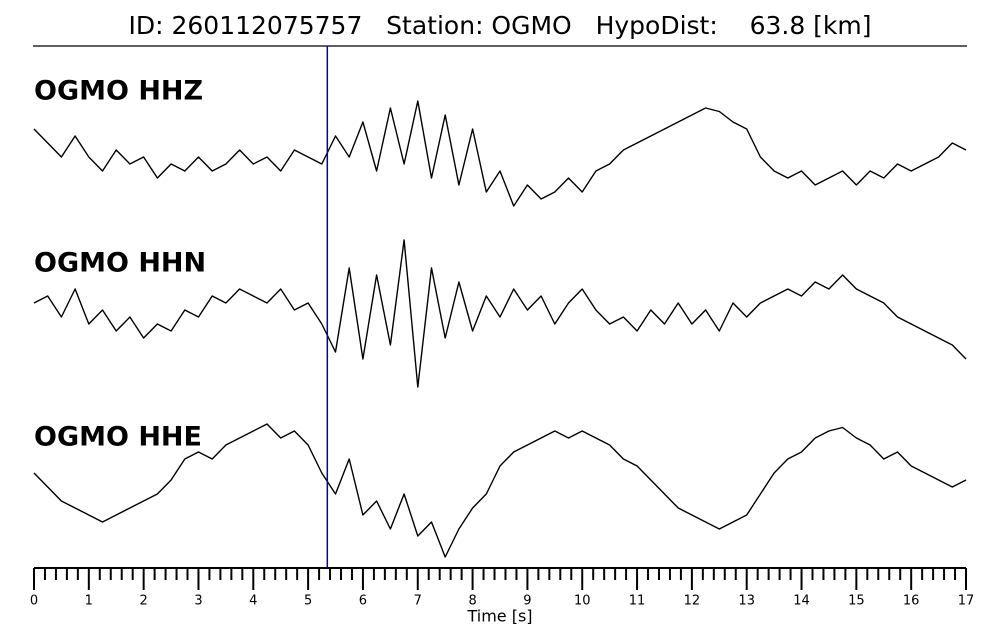 This screenshot has width=1000, height=640. Describe the element at coordinates (911, 601) in the screenshot. I see `x-tick-label: 16` at that location.